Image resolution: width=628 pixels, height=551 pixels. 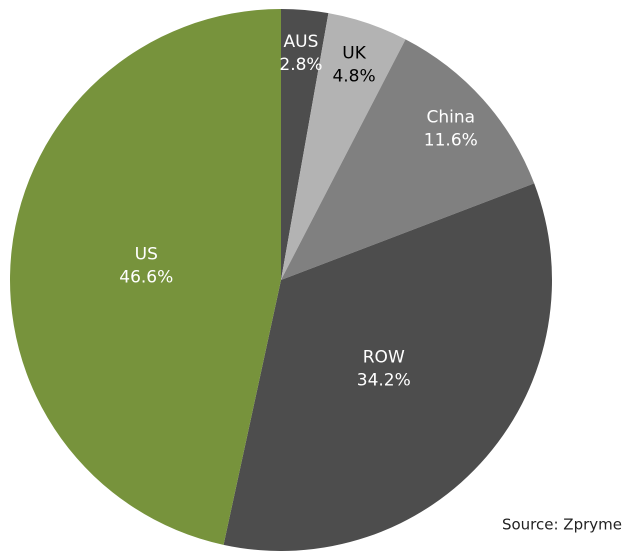 What do you see at coordinates (562, 525) in the screenshot?
I see `source-note: Source: Zpryme` at bounding box center [562, 525].